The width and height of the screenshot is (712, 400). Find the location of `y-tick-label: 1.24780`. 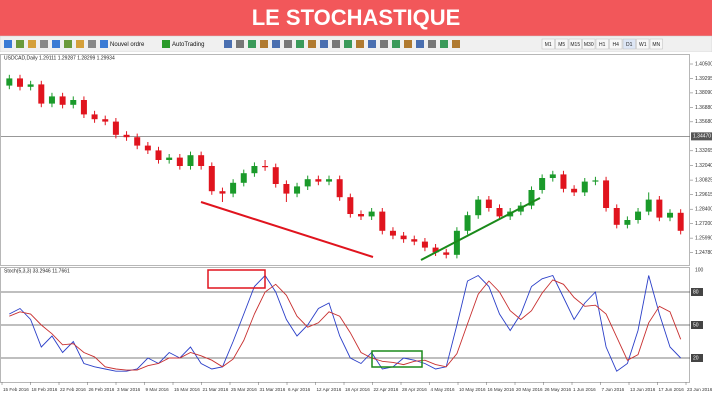

y-tick-label: 1.24780 is located at coordinates (703, 253).